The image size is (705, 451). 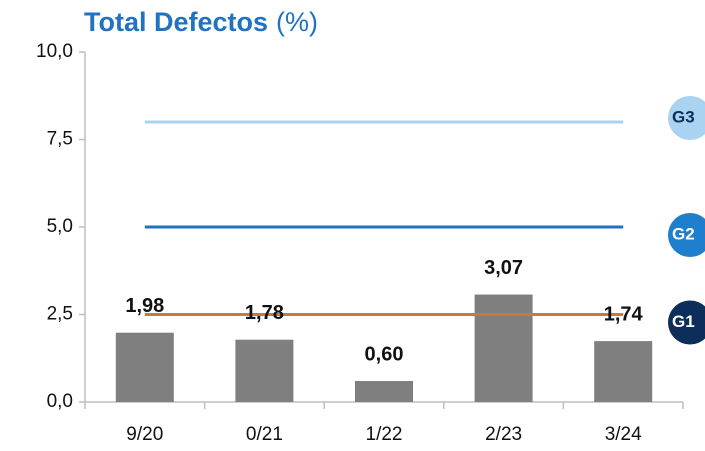 I want to click on goal-badge-label: G3, so click(x=683, y=116).